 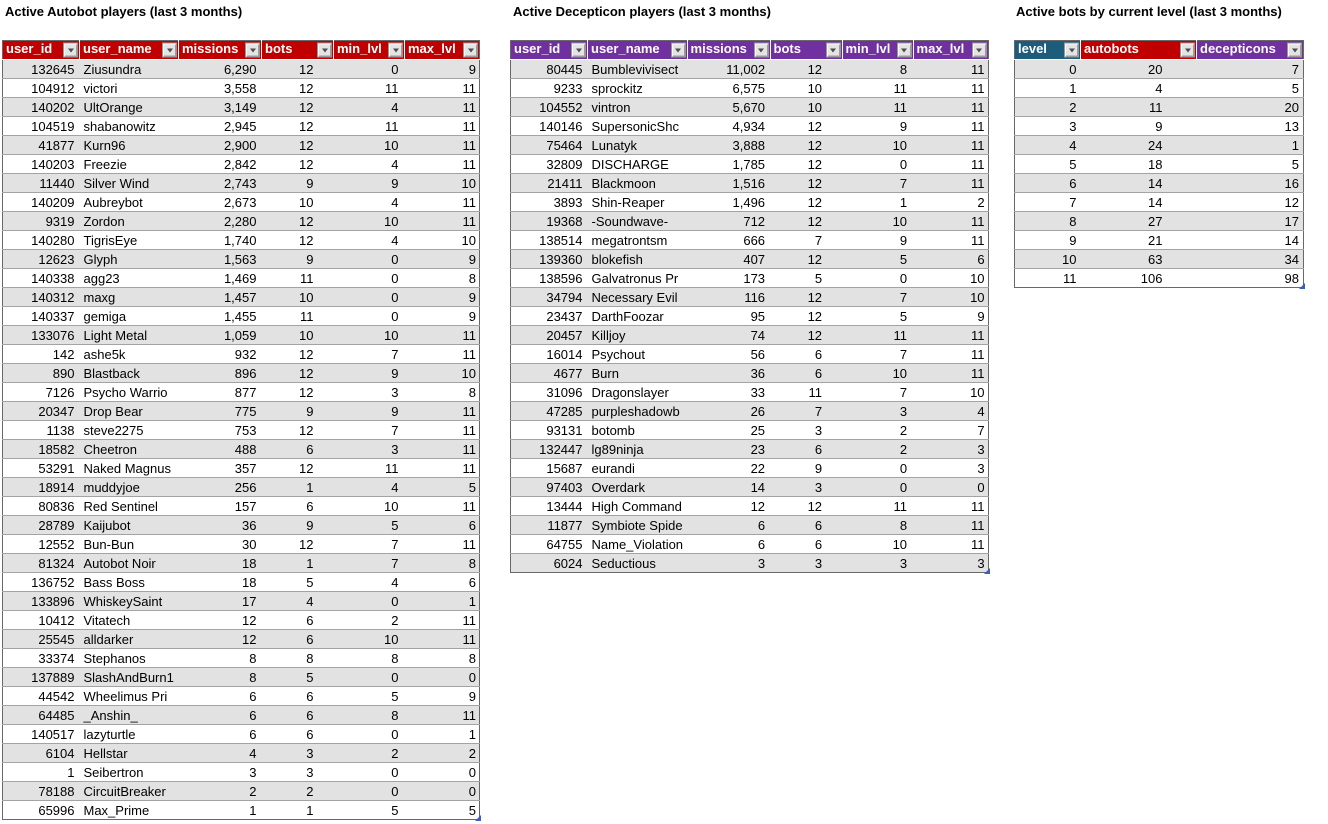 I want to click on cell-max_lvl: 8, so click(x=442, y=563).